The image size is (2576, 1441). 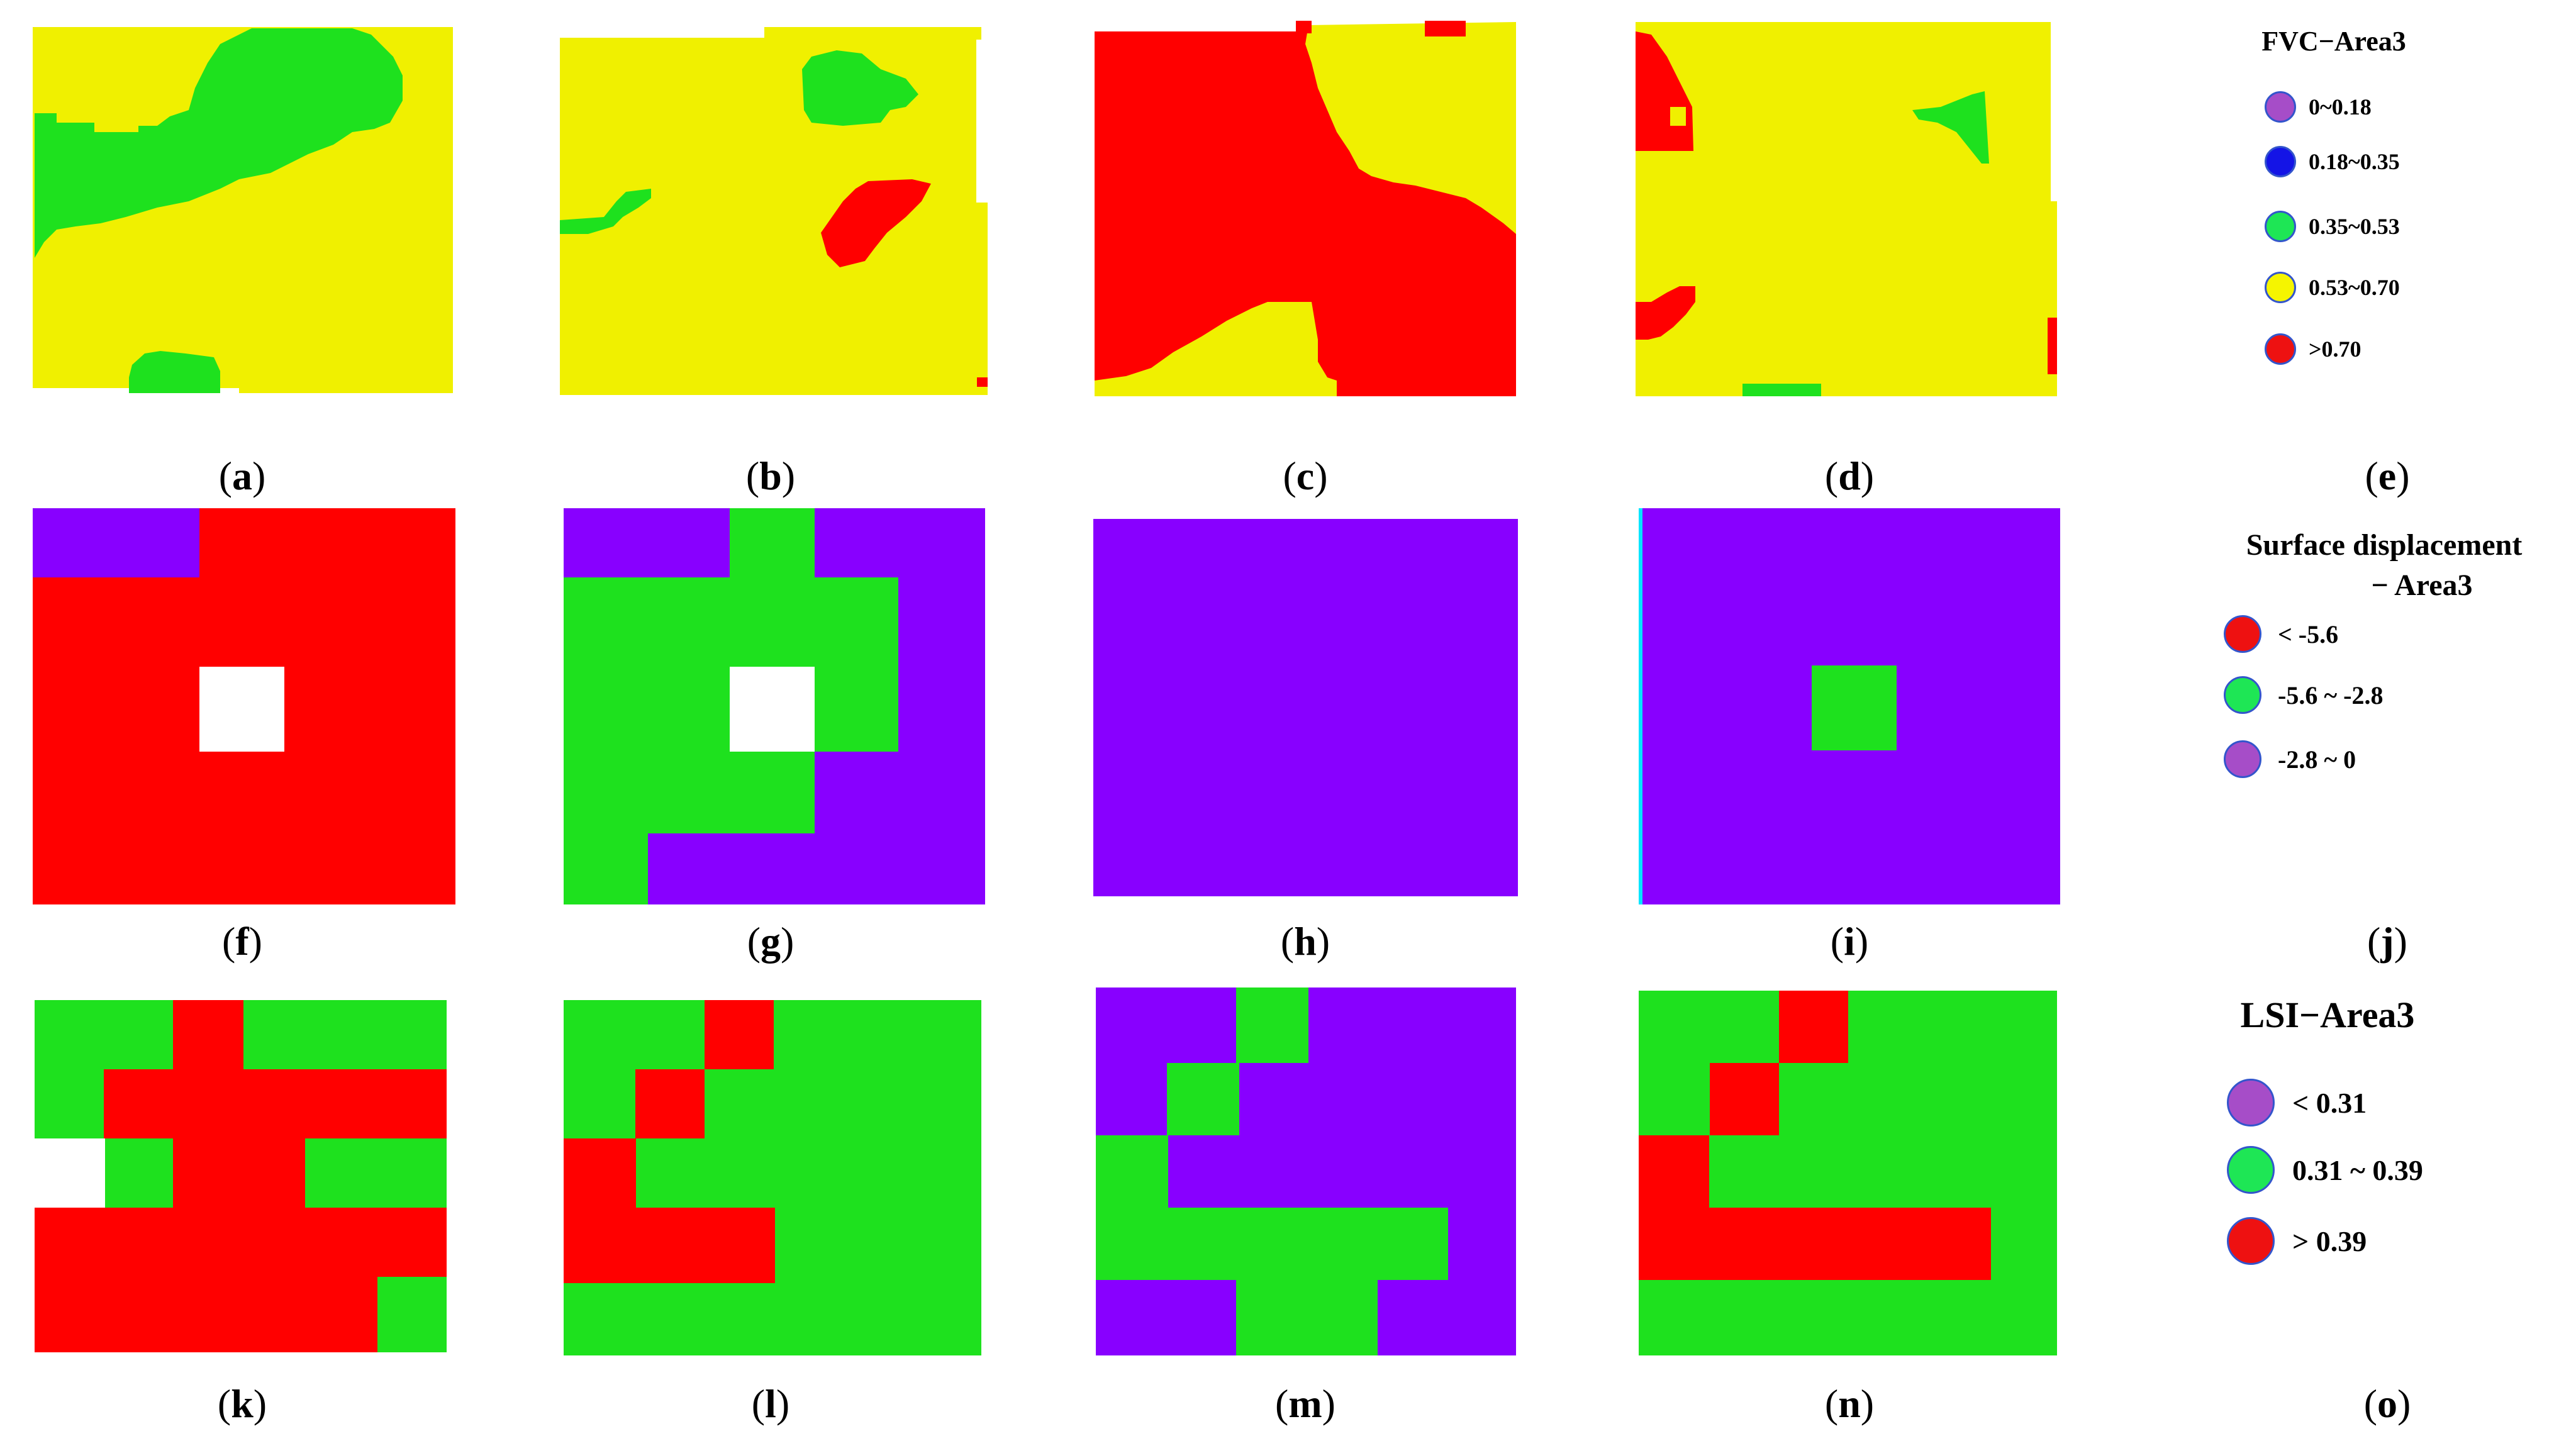 What do you see at coordinates (2308, 634) in the screenshot?
I see `legend-label: < -5.6` at bounding box center [2308, 634].